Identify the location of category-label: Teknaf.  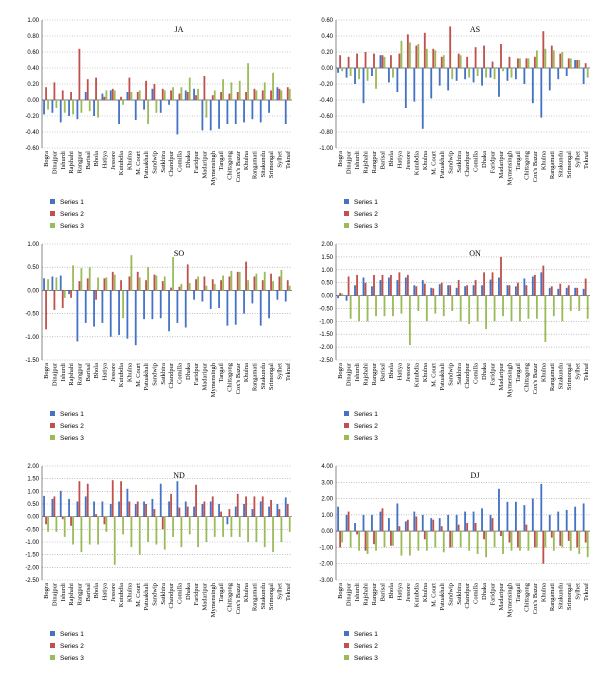
(586, 159).